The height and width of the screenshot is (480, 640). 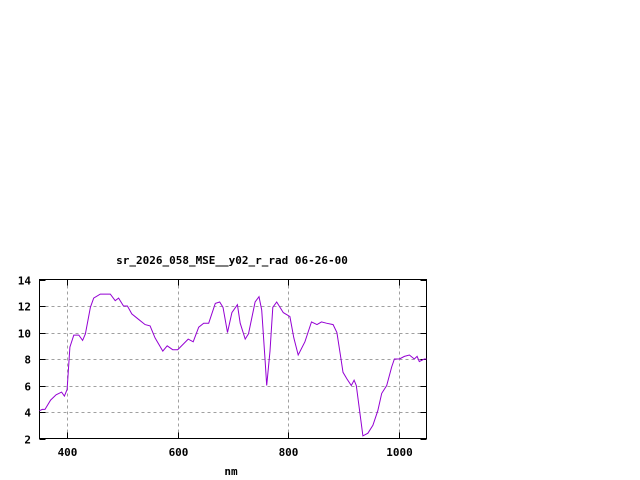 I want to click on x-tick-label: 600, so click(x=179, y=452).